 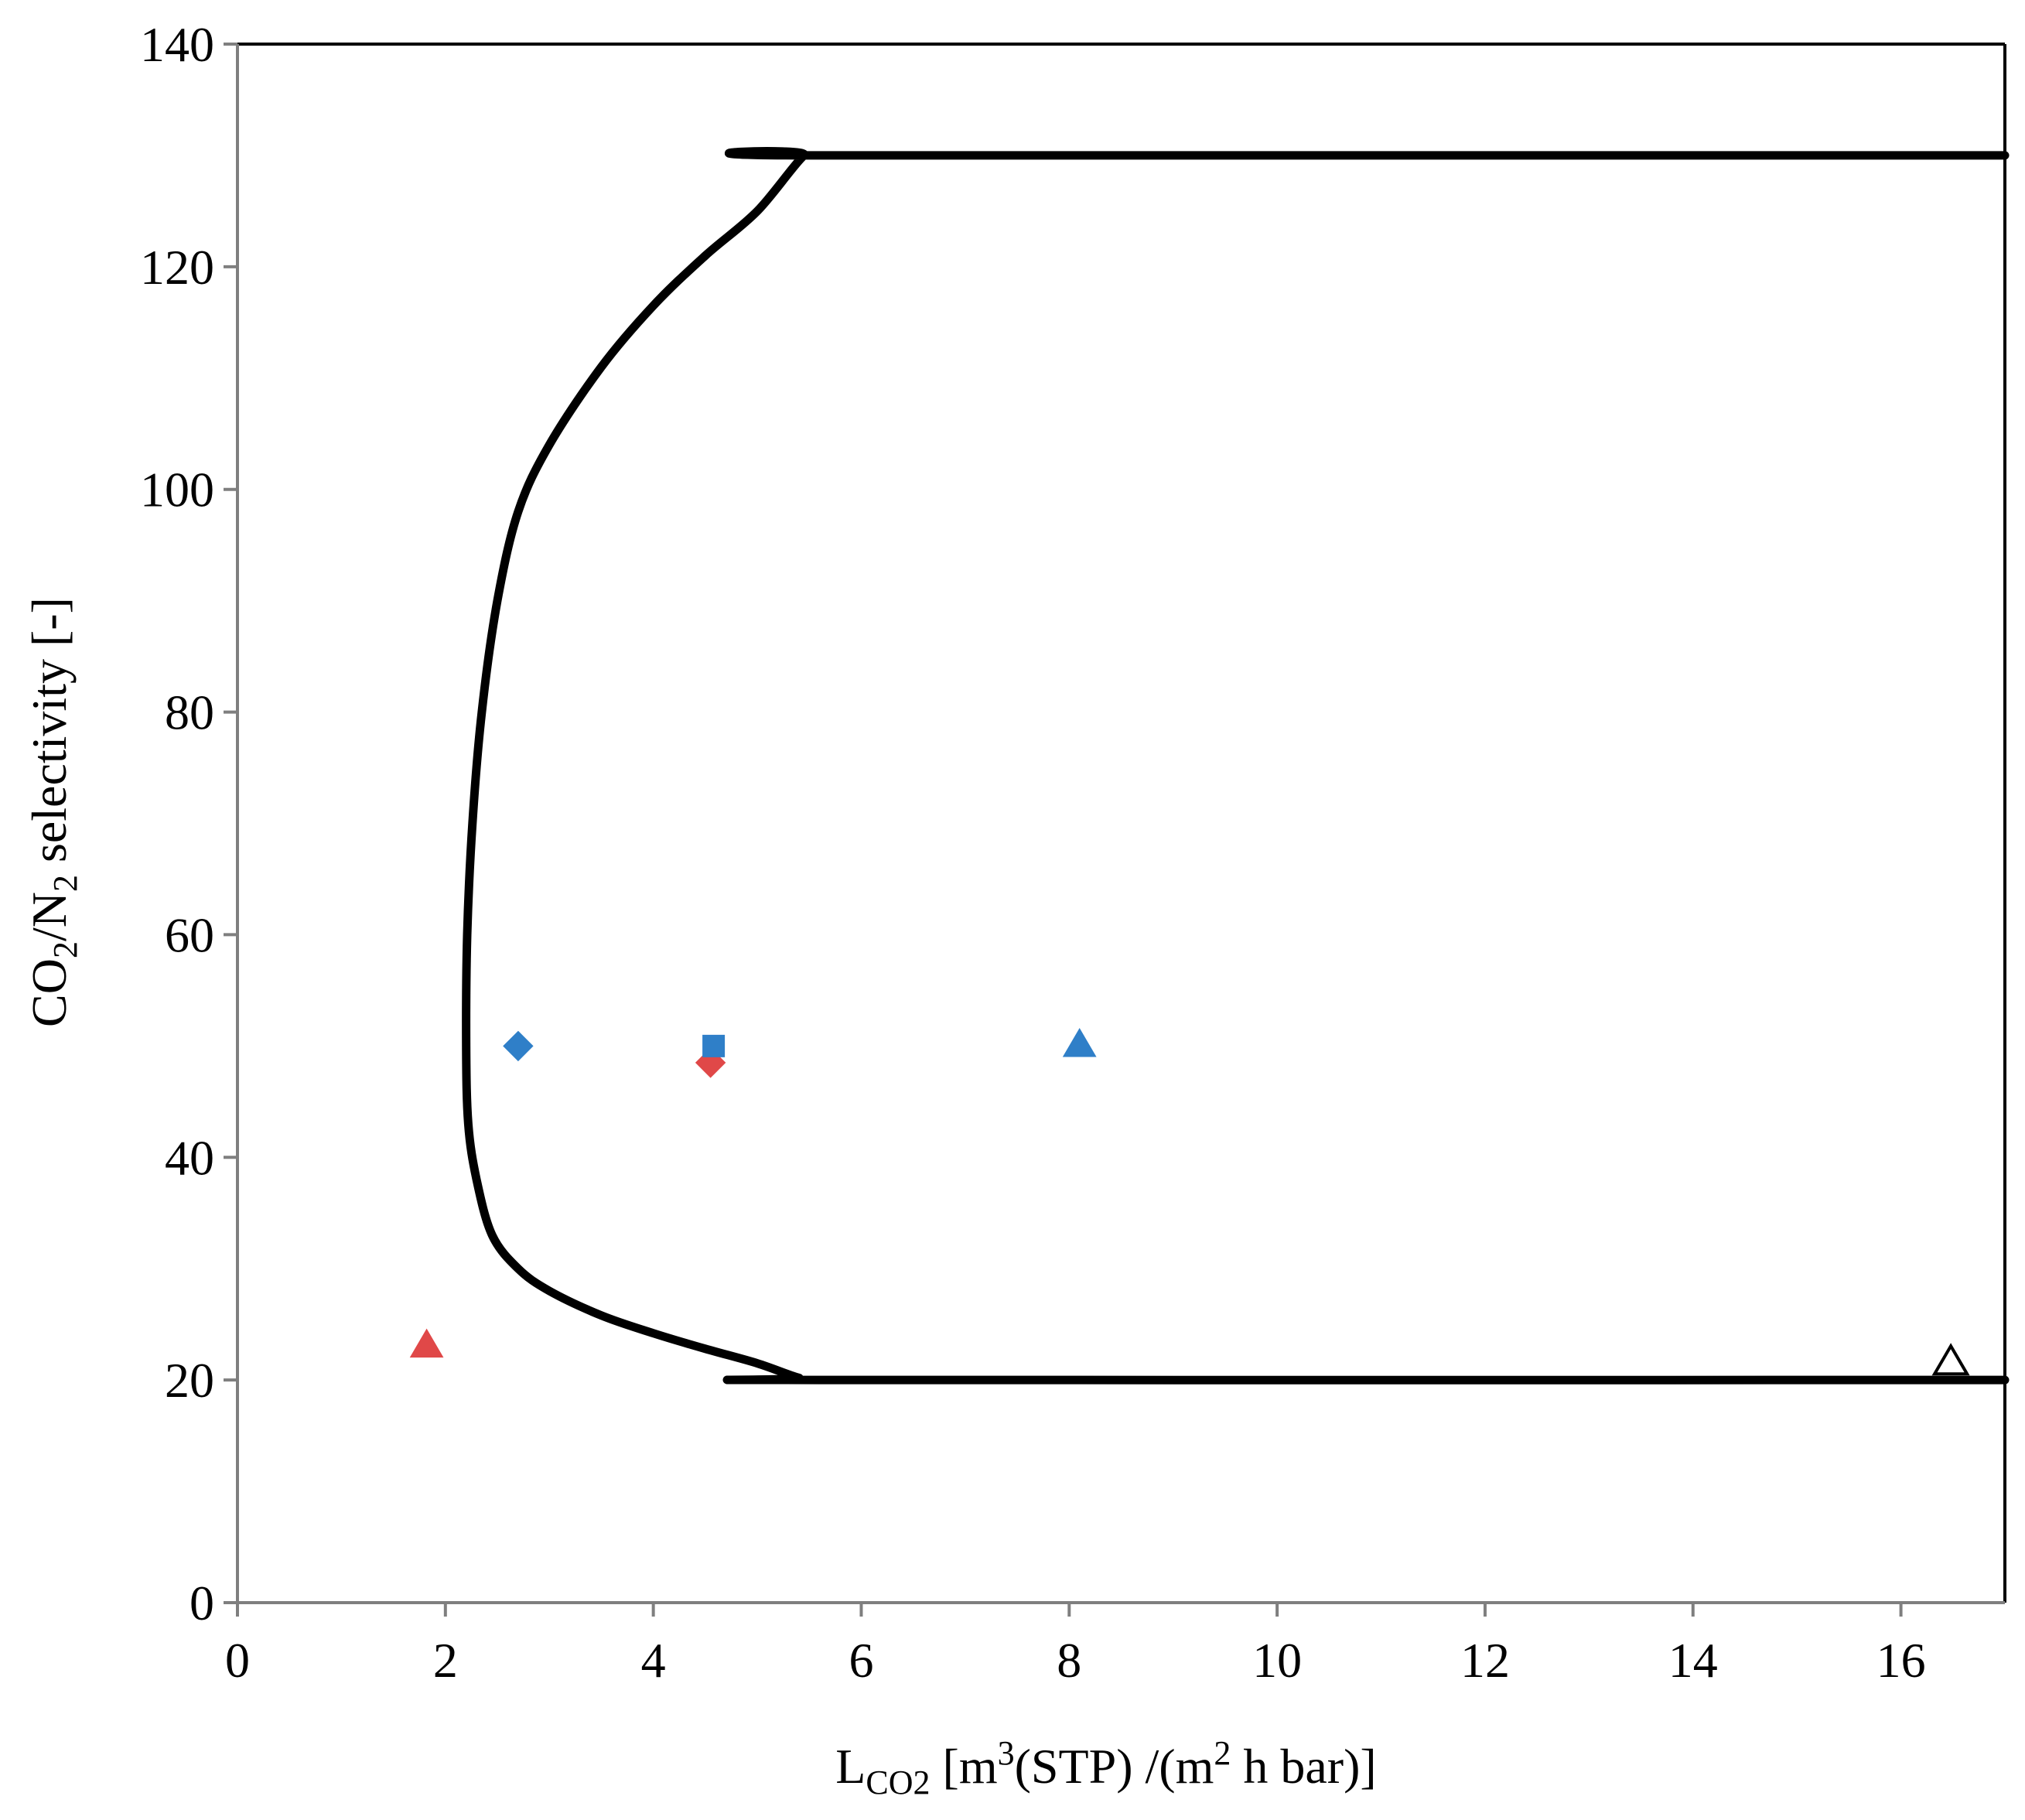 What do you see at coordinates (177, 44) in the screenshot?
I see `y-tick-label: 140` at bounding box center [177, 44].